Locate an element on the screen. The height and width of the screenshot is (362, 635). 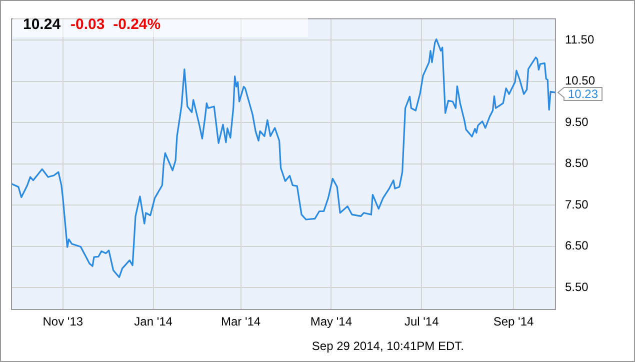
x-tick-label: Nov '13 is located at coordinates (63, 321).